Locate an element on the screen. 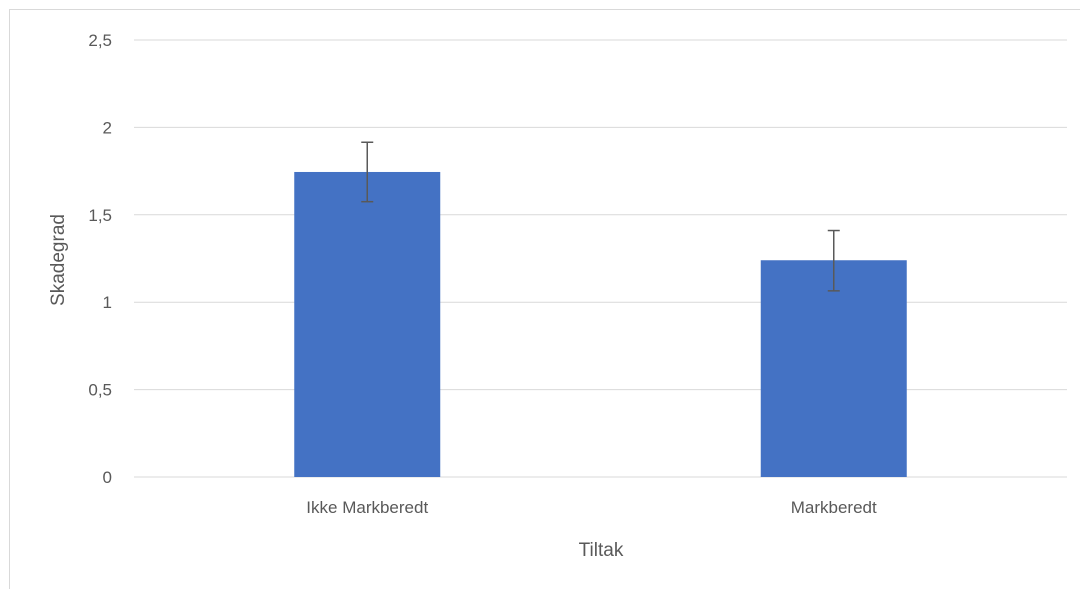  x-axis-ticks: Ikke Markberedt Markberedt is located at coordinates (591, 507).